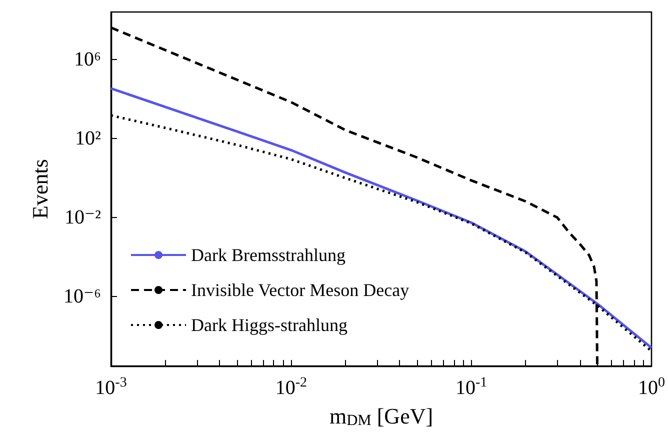 The height and width of the screenshot is (439, 668). I want to click on y-tick-label: 10⁶, so click(88, 59).